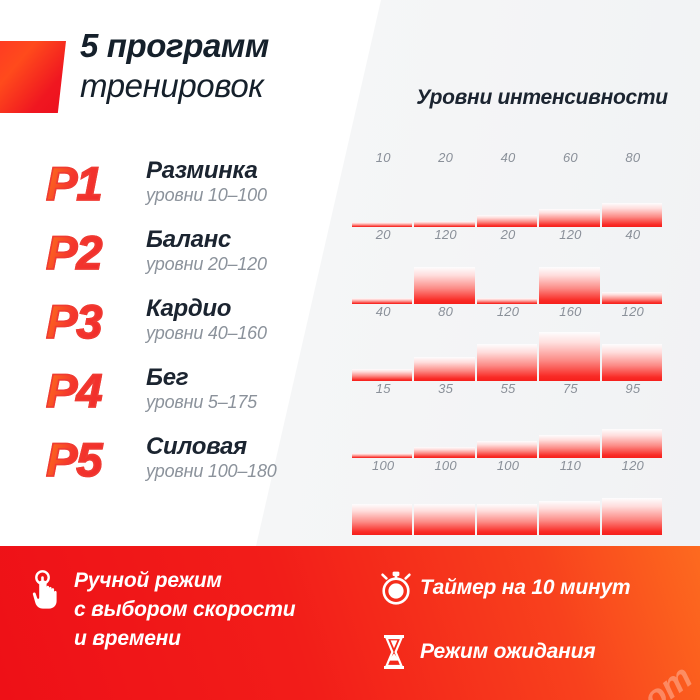  I want to click on list-item: P3 Кардио уровни 40–160, so click(195, 330).